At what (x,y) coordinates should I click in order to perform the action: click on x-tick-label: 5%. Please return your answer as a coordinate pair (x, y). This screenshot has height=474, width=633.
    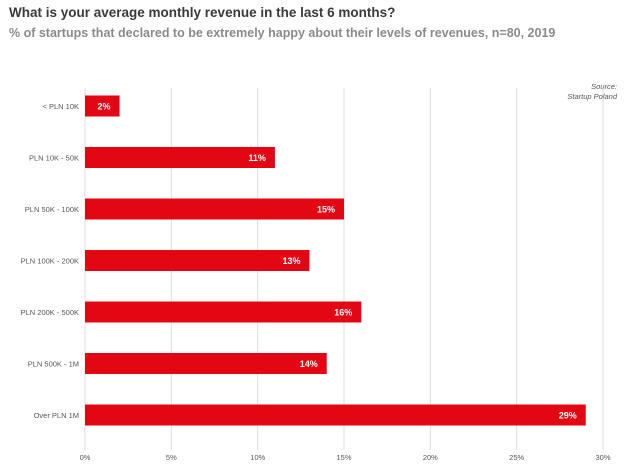
    Looking at the image, I should click on (171, 457).